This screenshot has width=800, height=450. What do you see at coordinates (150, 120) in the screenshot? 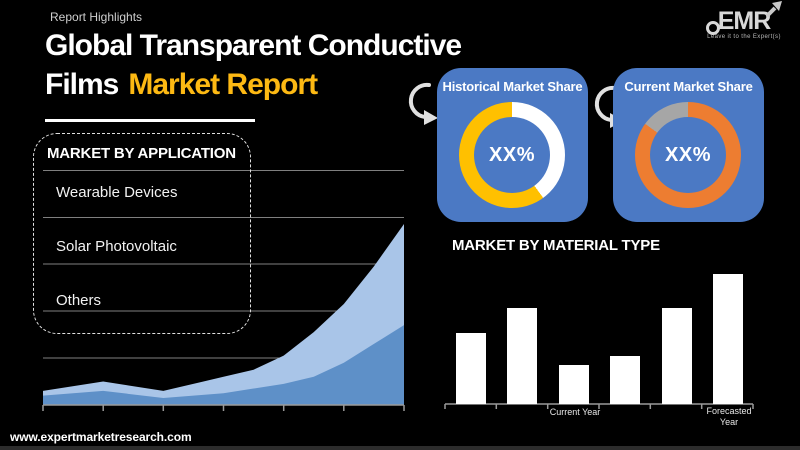
I see `title-underline` at bounding box center [150, 120].